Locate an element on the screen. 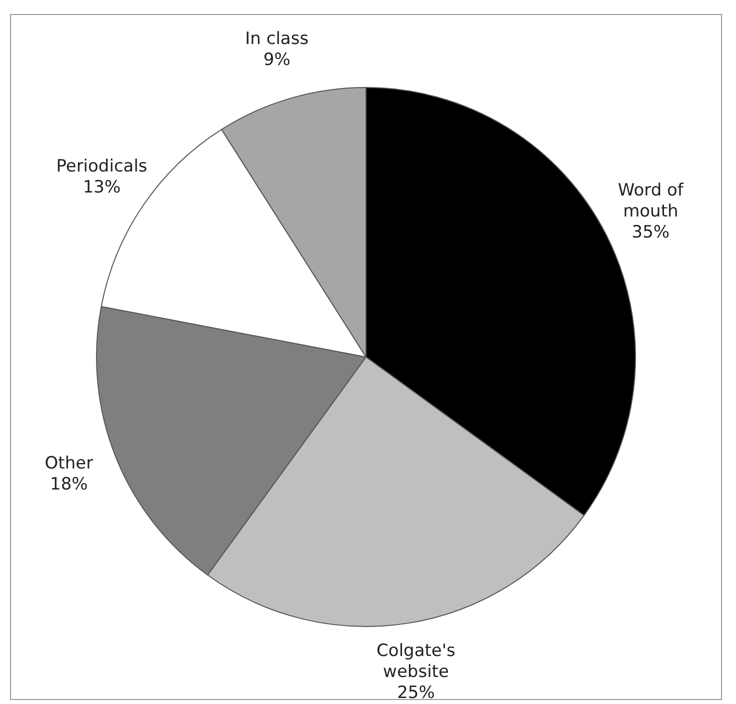 This screenshot has width=736, height=704. data-label: 18% is located at coordinates (69, 484).